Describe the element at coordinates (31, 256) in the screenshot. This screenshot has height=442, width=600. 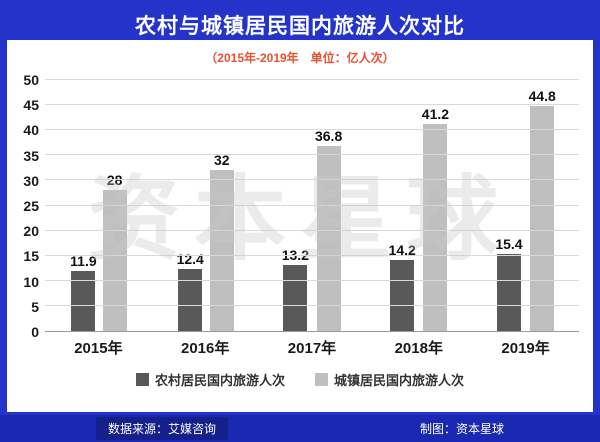
I see `y-tick-label: 15` at that location.